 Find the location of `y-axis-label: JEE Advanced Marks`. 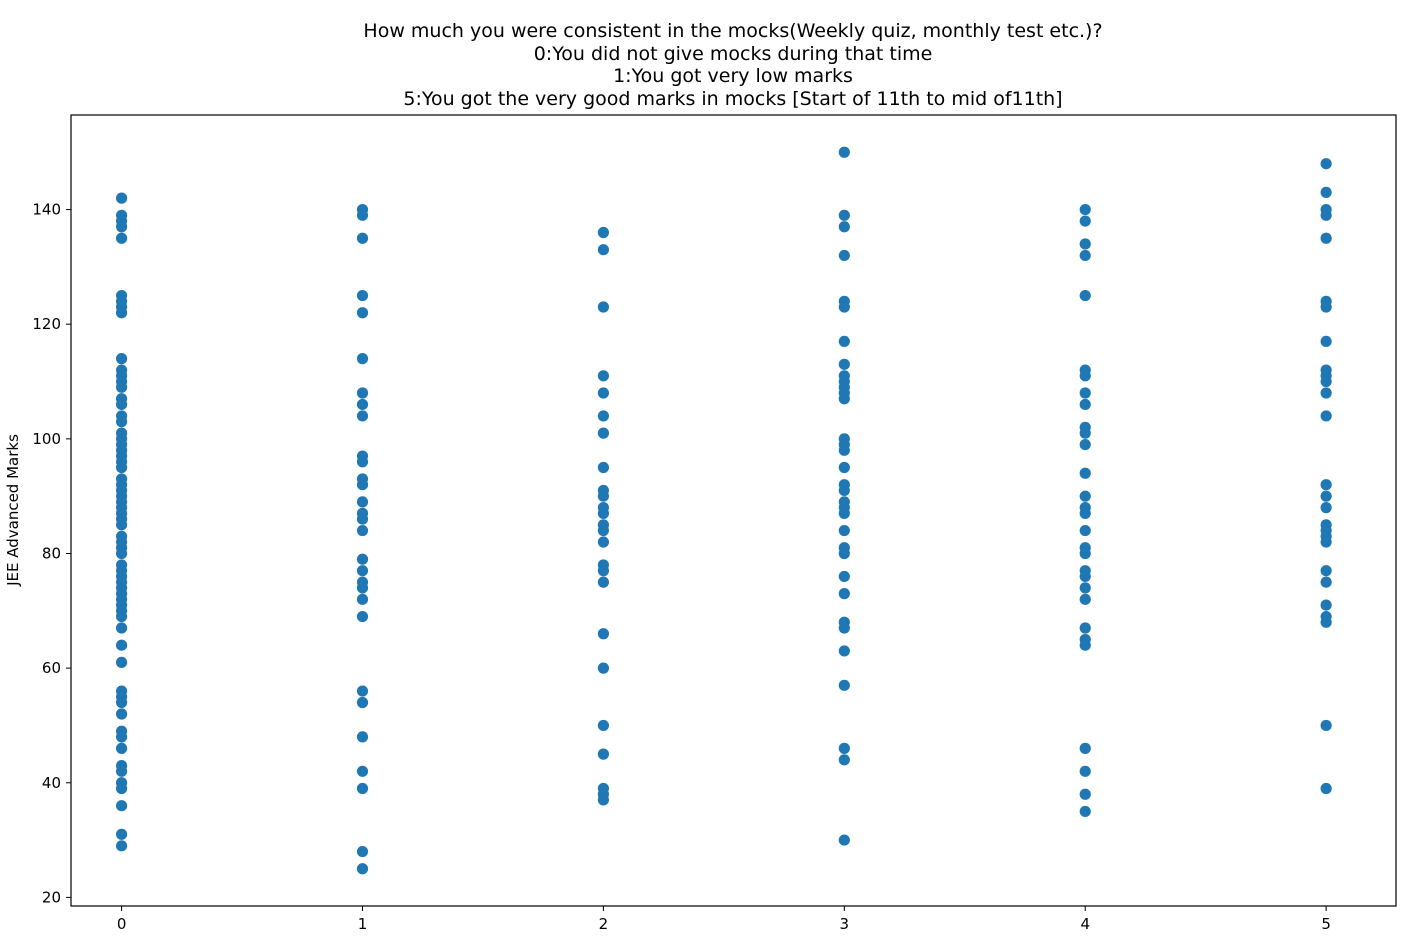

y-axis-label: JEE Advanced Marks is located at coordinates (13, 510).